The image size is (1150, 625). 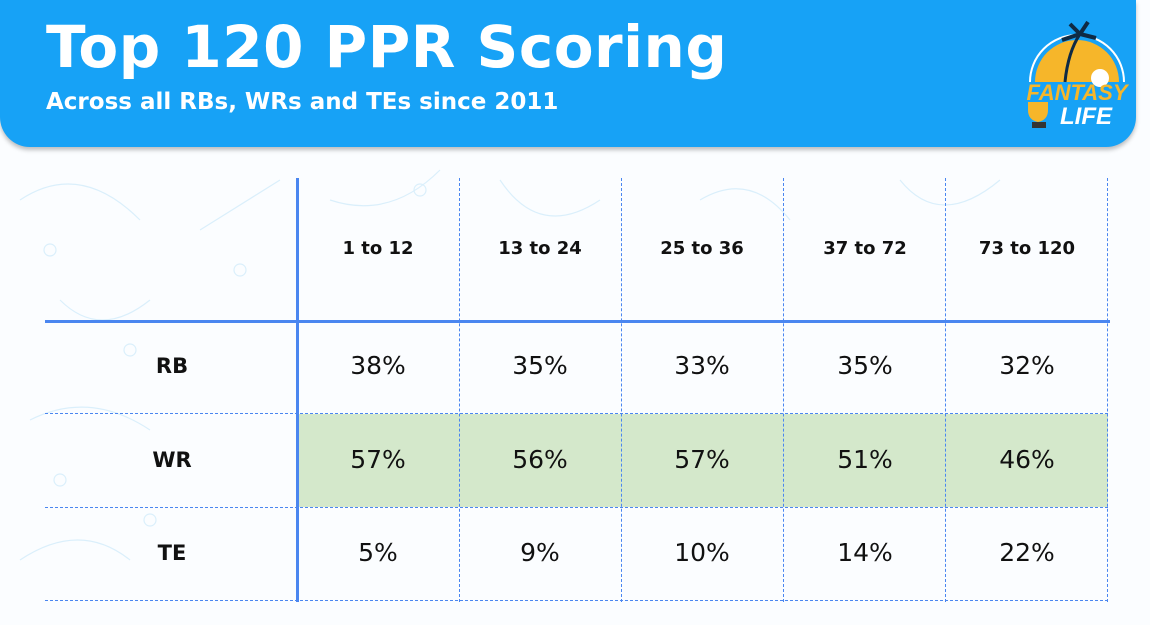 What do you see at coordinates (172, 553) in the screenshot?
I see `row-header: TE` at bounding box center [172, 553].